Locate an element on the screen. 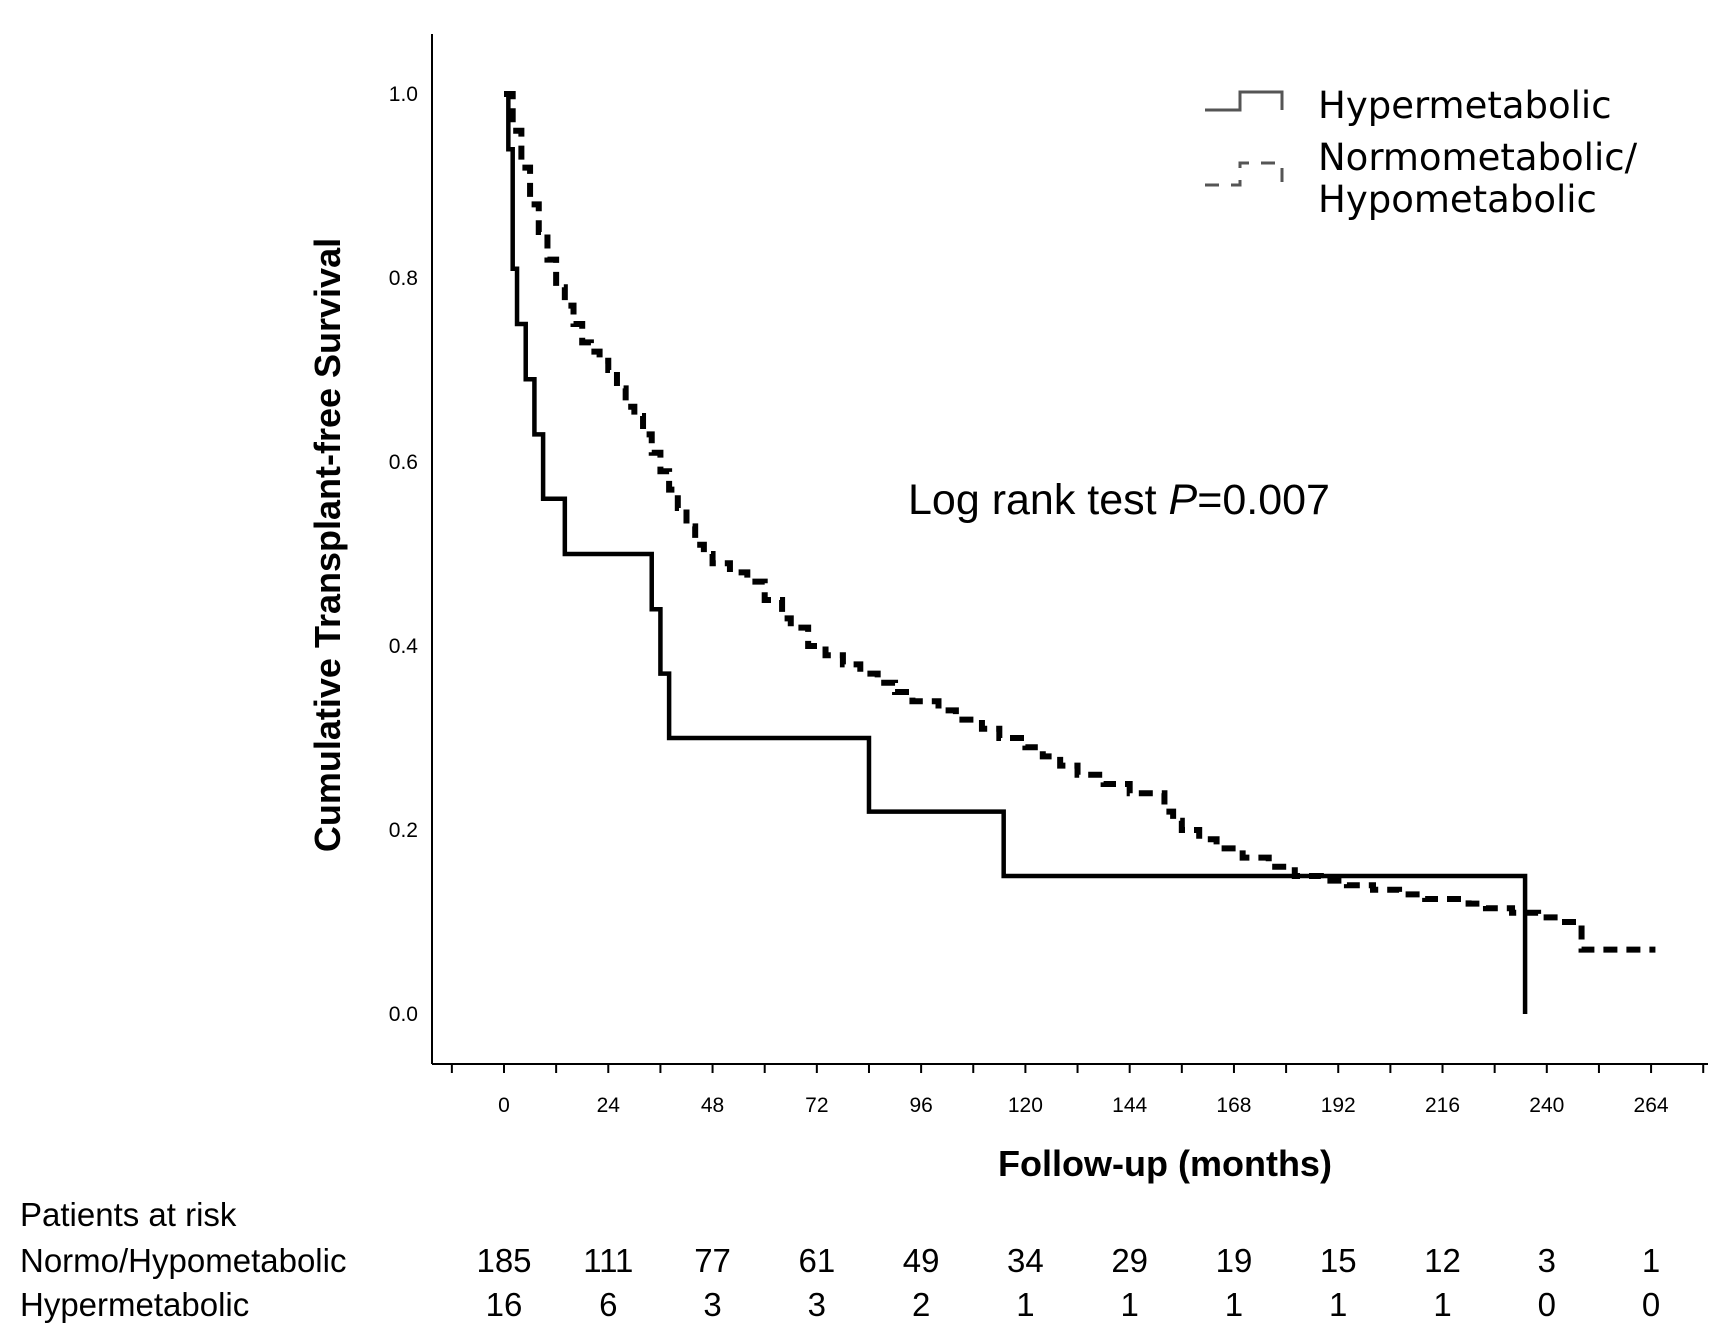 This screenshot has width=1726, height=1329. x-tick-label: 264 is located at coordinates (1651, 1105).